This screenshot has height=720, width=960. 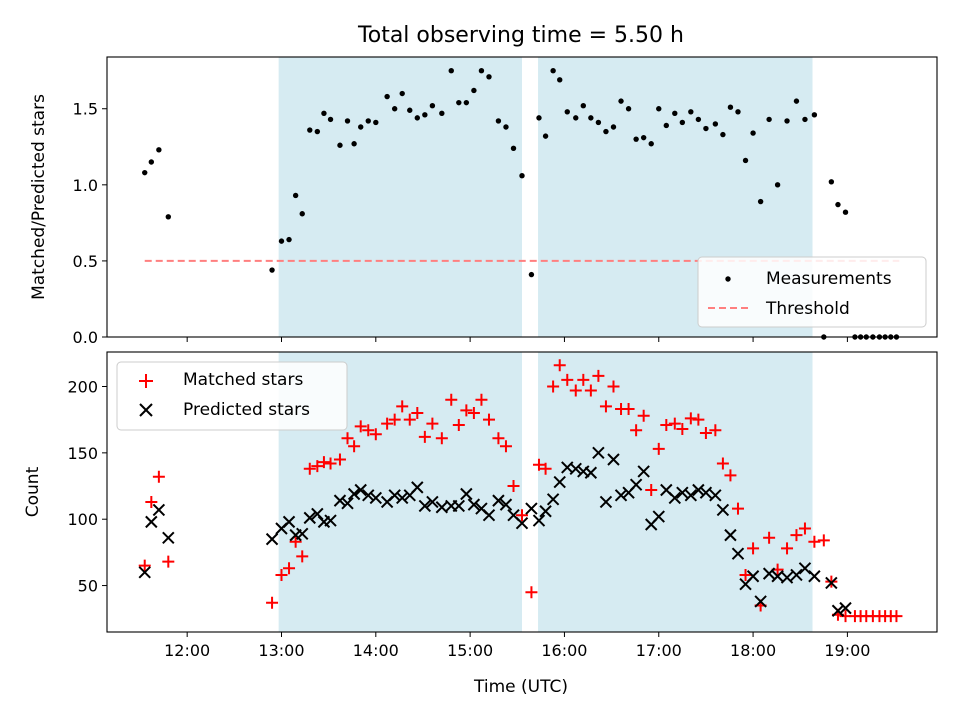 What do you see at coordinates (146, 381) in the screenshot?
I see `matched-legend-marker` at bounding box center [146, 381].